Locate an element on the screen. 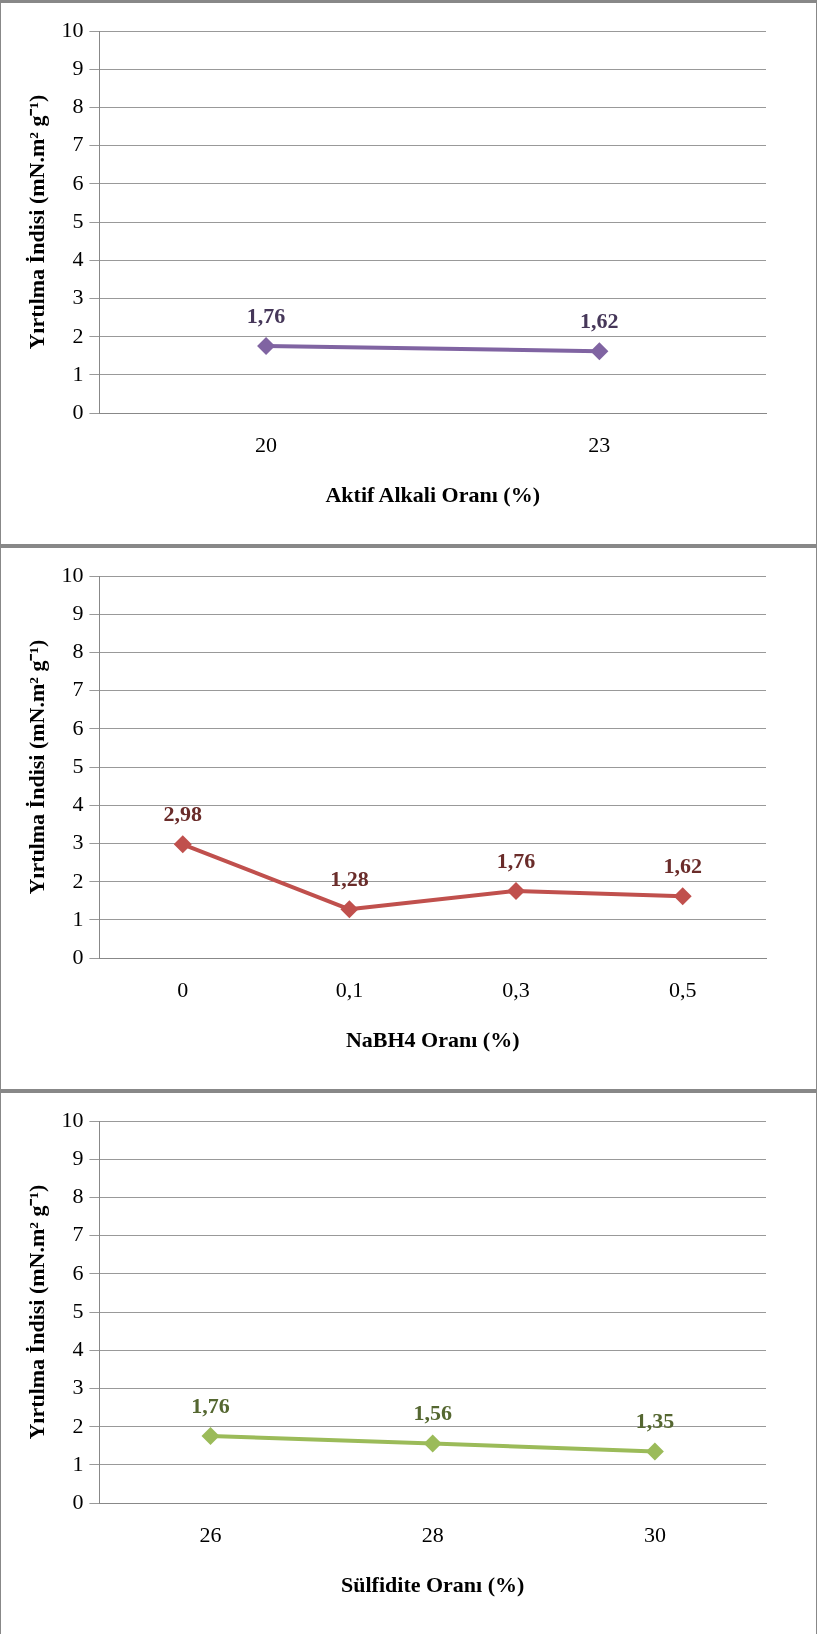  x-axis-title: Sülfidite Oranı (%) is located at coordinates (433, 1585).